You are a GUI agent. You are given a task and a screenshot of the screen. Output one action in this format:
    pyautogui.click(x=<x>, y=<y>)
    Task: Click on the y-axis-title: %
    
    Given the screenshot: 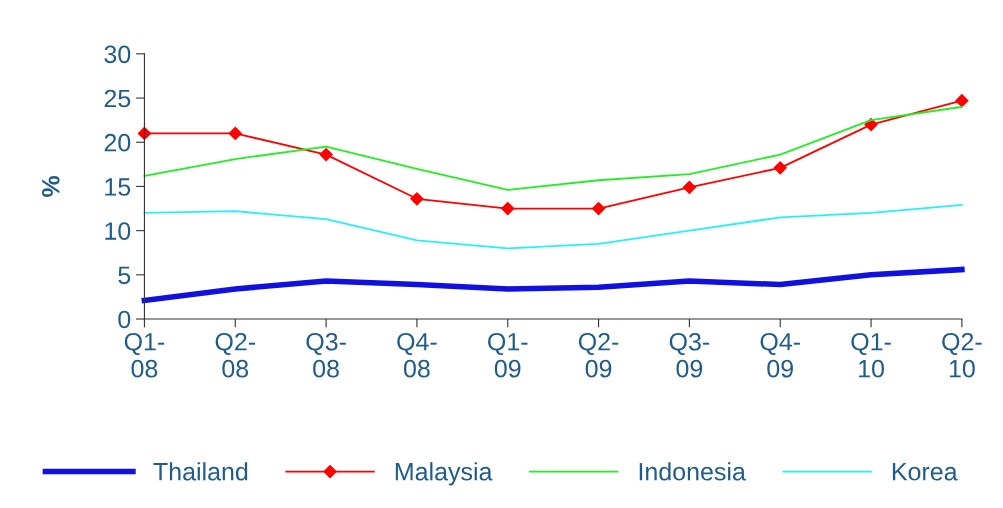 What is the action you would take?
    pyautogui.click(x=50, y=186)
    